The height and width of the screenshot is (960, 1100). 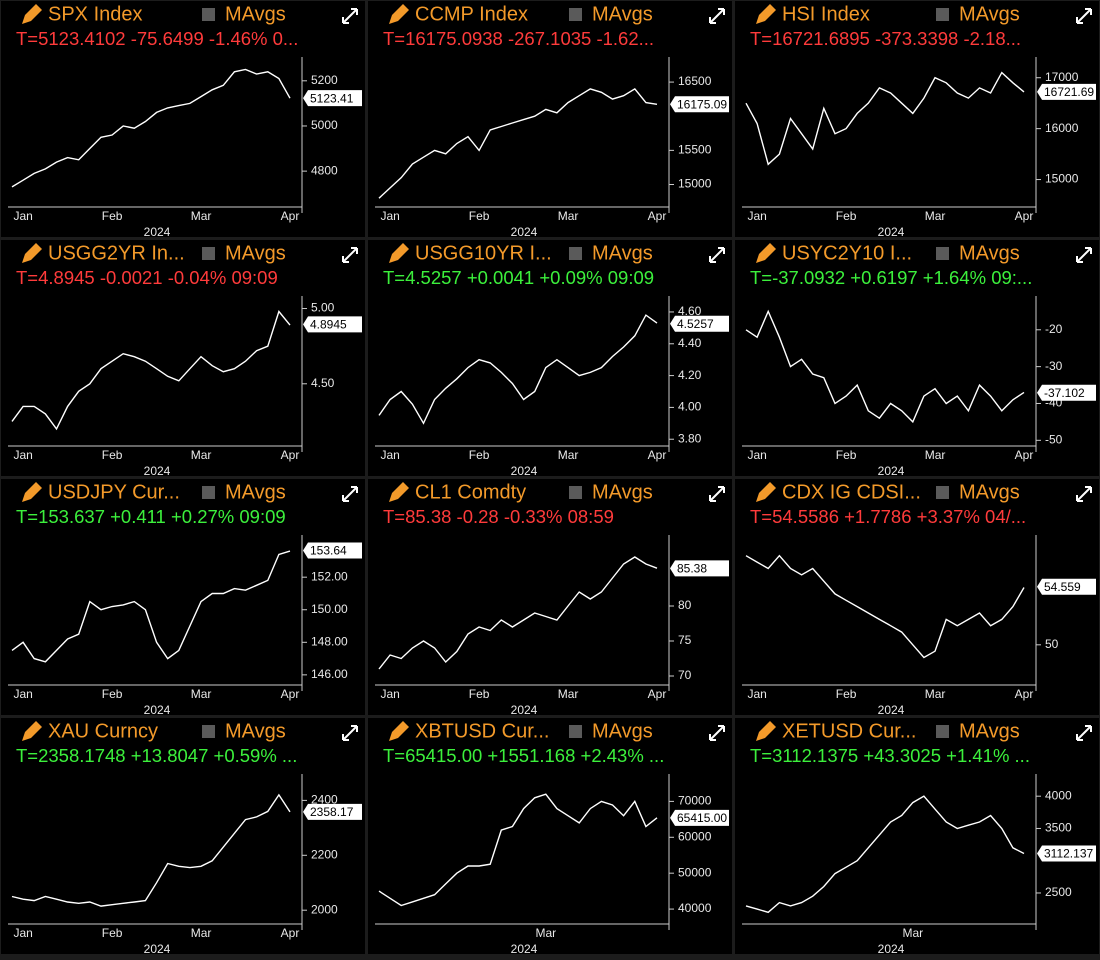 What do you see at coordinates (329, 576) in the screenshot?
I see `y-tick-label: 152.00` at bounding box center [329, 576].